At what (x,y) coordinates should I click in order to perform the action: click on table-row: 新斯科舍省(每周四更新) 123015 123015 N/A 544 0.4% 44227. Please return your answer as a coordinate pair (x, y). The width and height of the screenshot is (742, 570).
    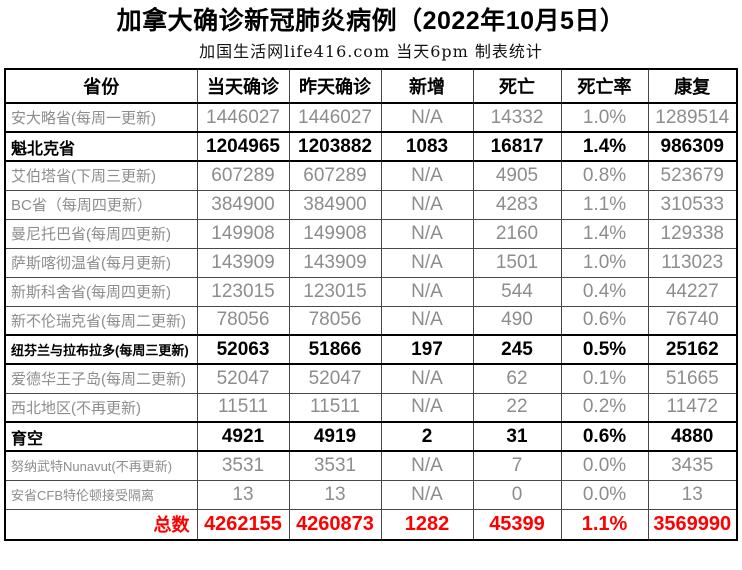
    Looking at the image, I should click on (371, 291).